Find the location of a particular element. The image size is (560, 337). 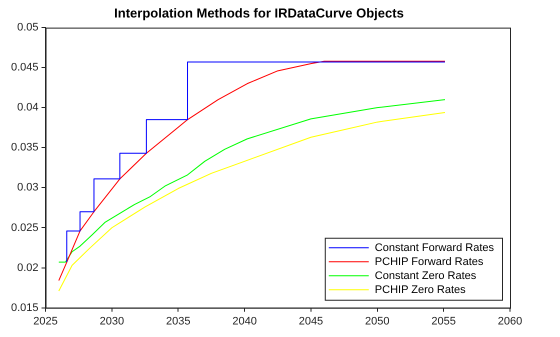

x-tick-label: 2055 is located at coordinates (443, 321).